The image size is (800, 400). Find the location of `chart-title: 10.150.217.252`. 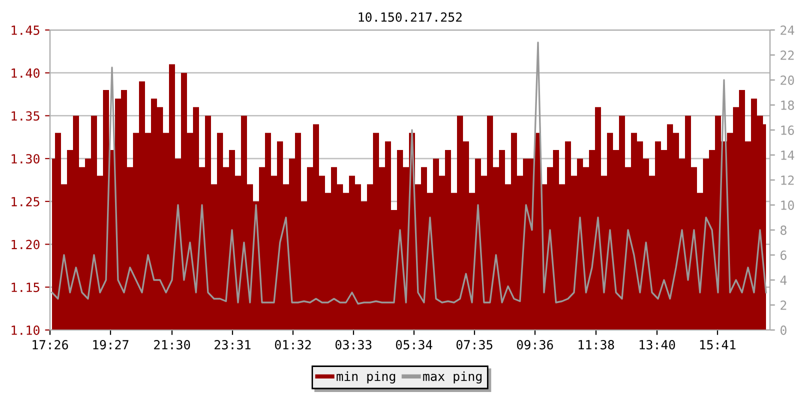

chart-title: 10.150.217.252 is located at coordinates (410, 17).